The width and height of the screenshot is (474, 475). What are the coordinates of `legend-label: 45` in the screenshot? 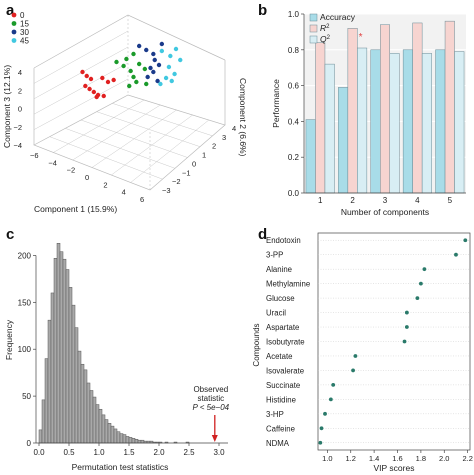 It's located at (24, 41).